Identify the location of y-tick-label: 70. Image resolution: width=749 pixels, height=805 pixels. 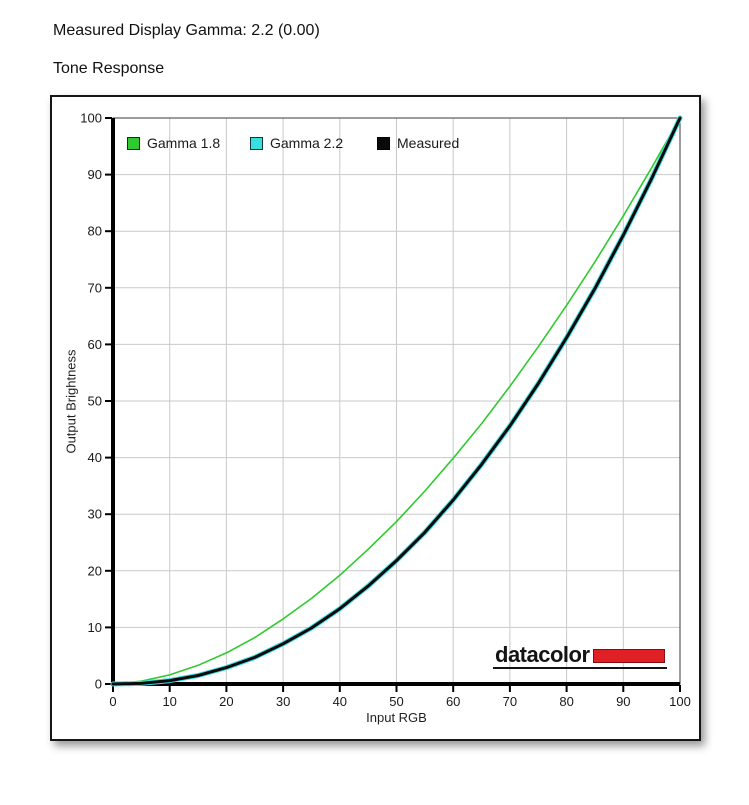
(95, 287).